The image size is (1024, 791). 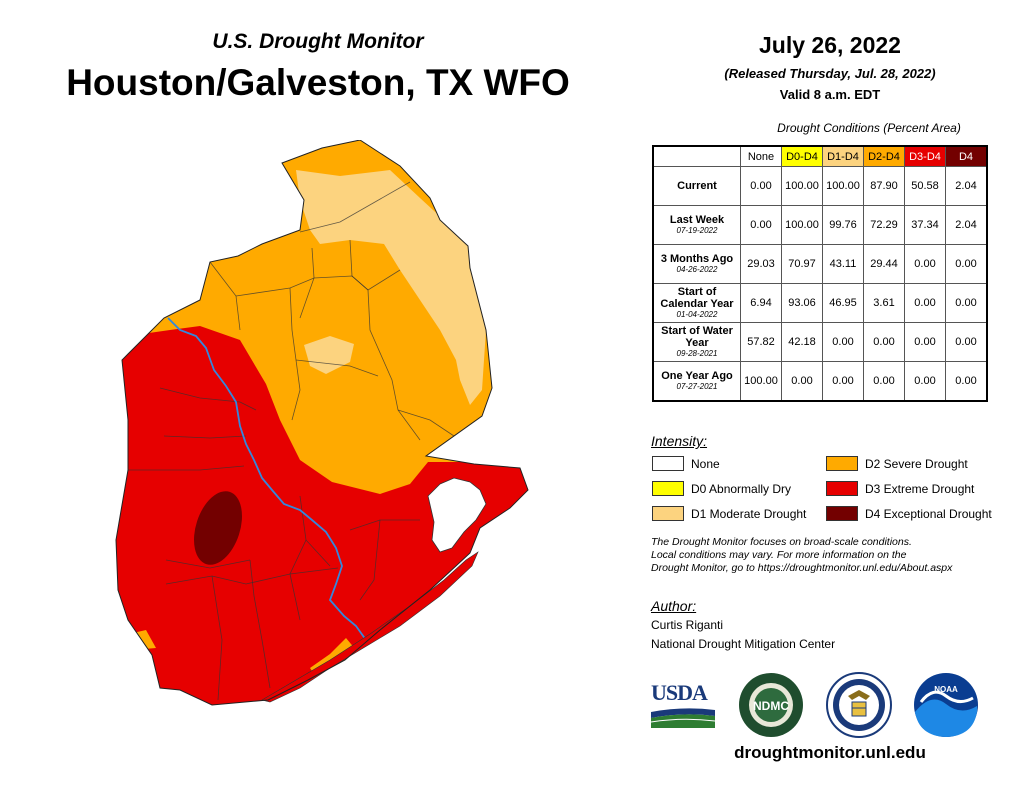 I want to click on map-zone-d1-central, so click(x=329, y=355).